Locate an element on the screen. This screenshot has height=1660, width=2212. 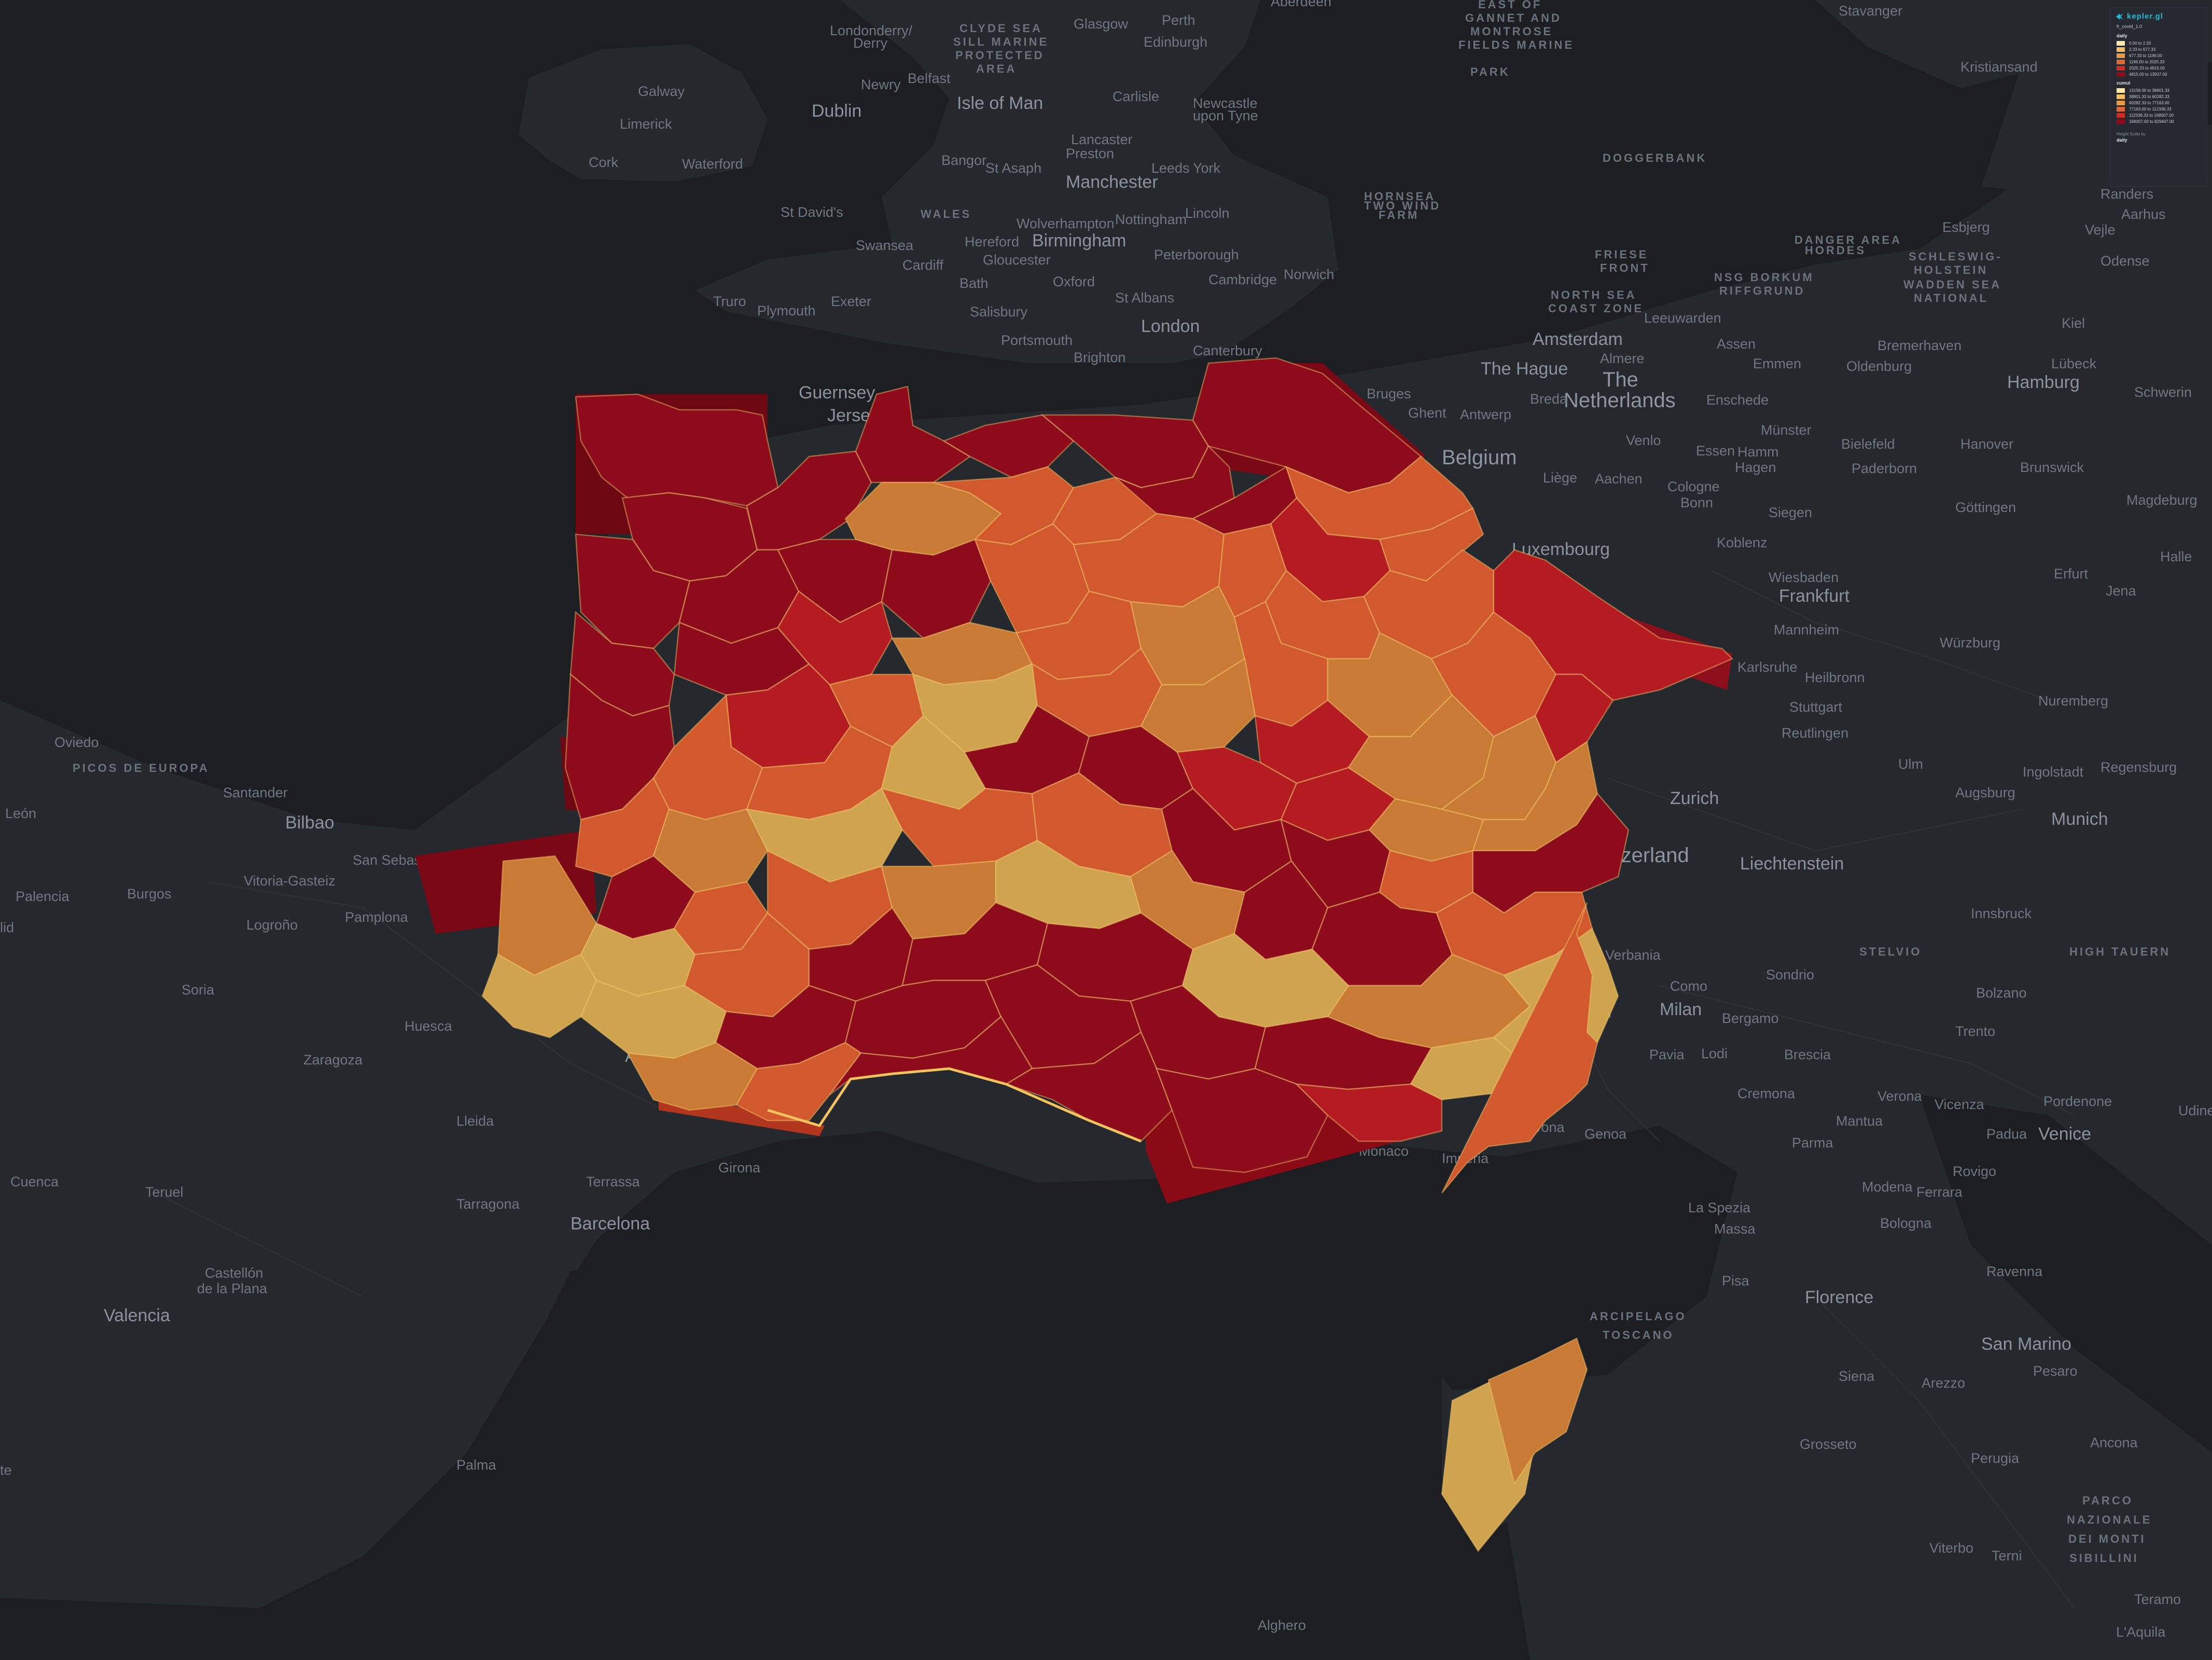
map-label-city: León is located at coordinates (21, 814).